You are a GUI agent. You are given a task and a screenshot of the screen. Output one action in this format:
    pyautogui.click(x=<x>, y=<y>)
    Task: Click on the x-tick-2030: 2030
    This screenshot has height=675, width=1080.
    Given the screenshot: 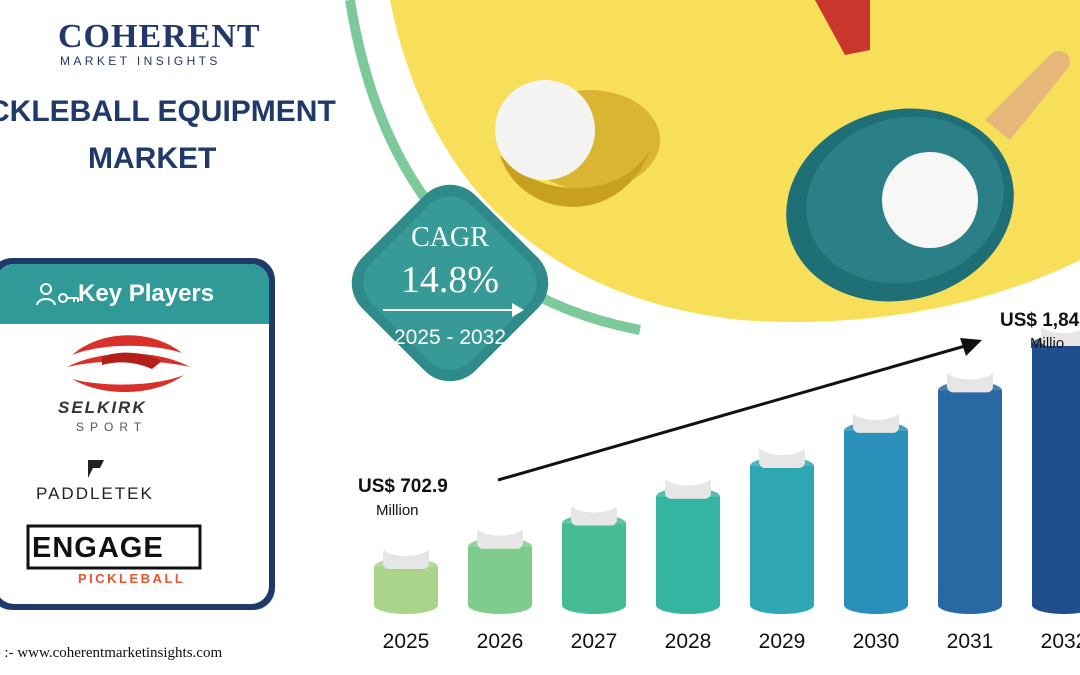 What is the action you would take?
    pyautogui.click(x=876, y=641)
    